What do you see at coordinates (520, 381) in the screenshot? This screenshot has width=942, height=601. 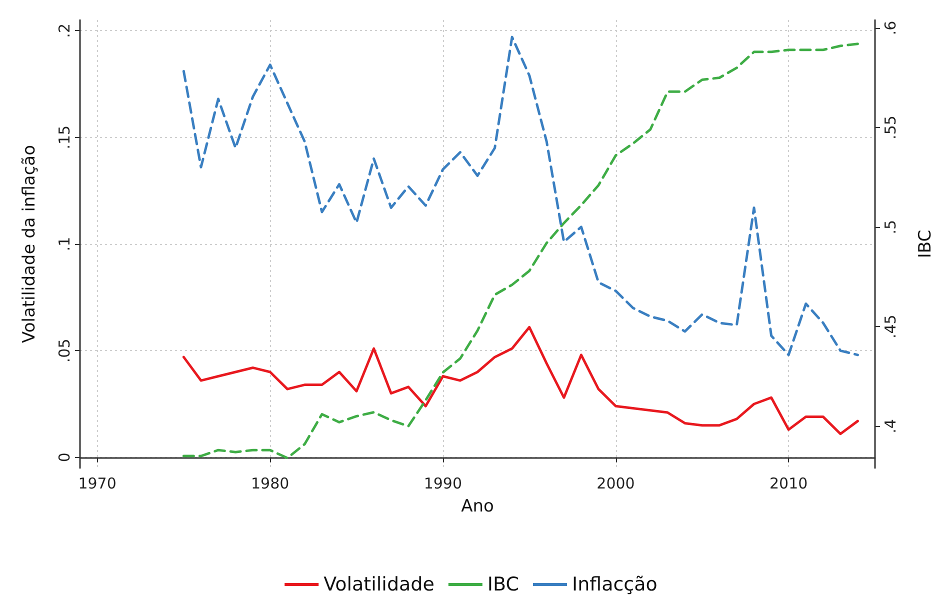 I see `line-series` at bounding box center [520, 381].